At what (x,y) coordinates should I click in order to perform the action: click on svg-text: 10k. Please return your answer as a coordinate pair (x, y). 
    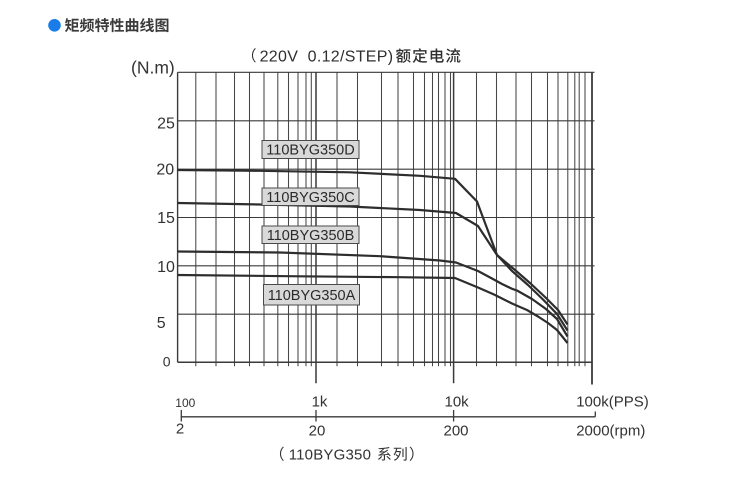
    Looking at the image, I should click on (457, 402).